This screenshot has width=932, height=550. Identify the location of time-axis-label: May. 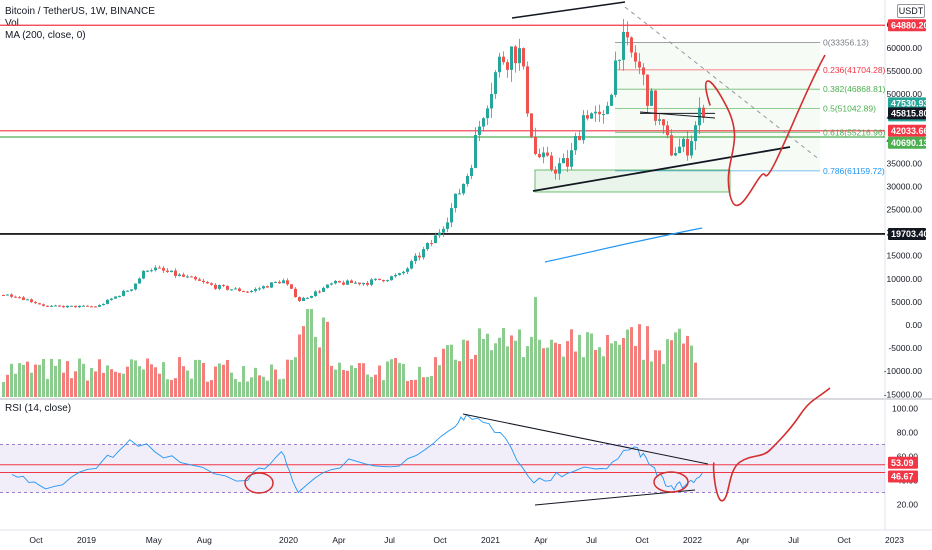
(154, 540).